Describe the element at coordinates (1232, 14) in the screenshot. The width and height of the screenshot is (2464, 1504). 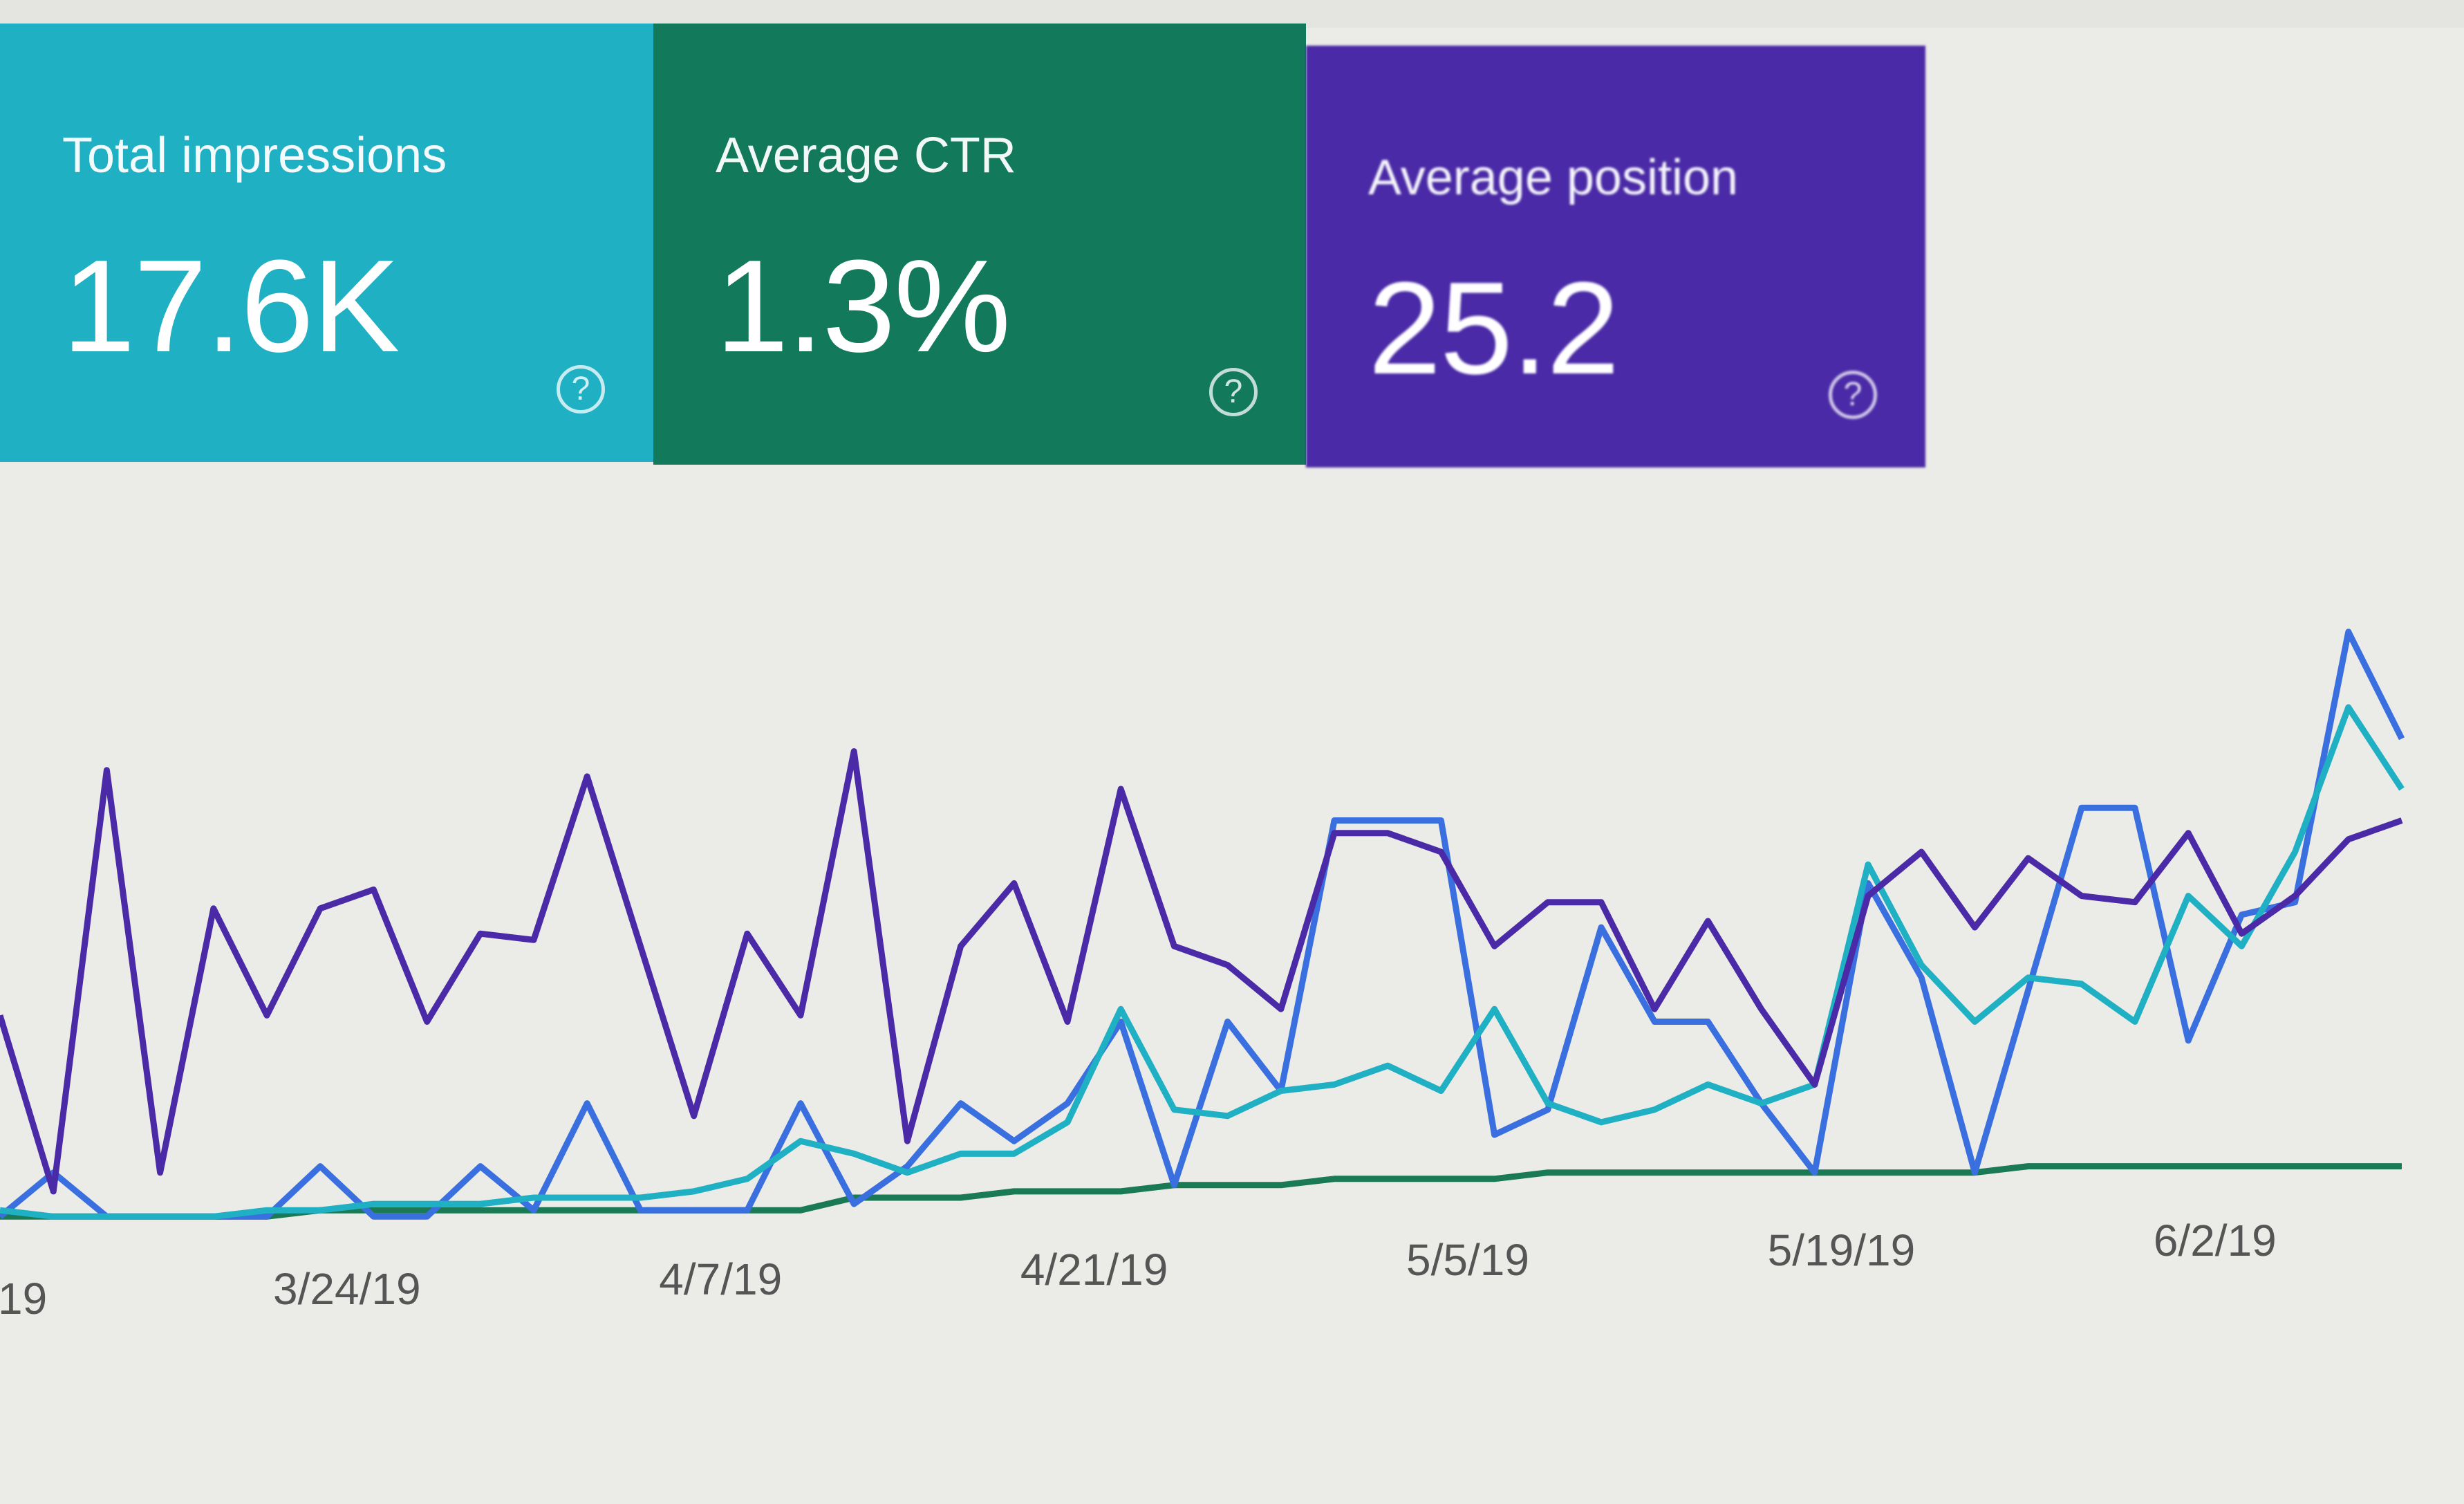
I see `screen-top-edge` at that location.